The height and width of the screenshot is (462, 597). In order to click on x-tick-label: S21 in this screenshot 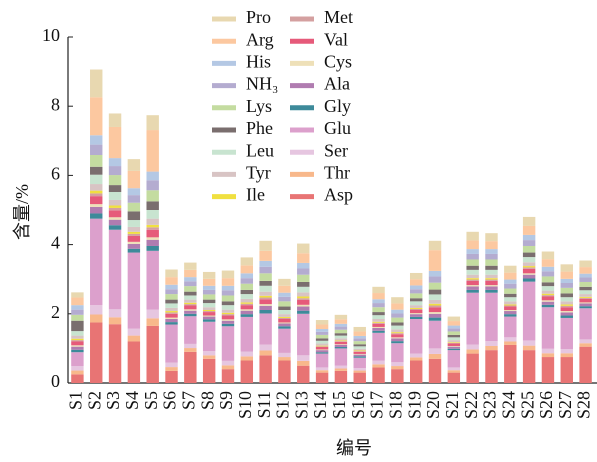, I will do `click(452, 405)`.